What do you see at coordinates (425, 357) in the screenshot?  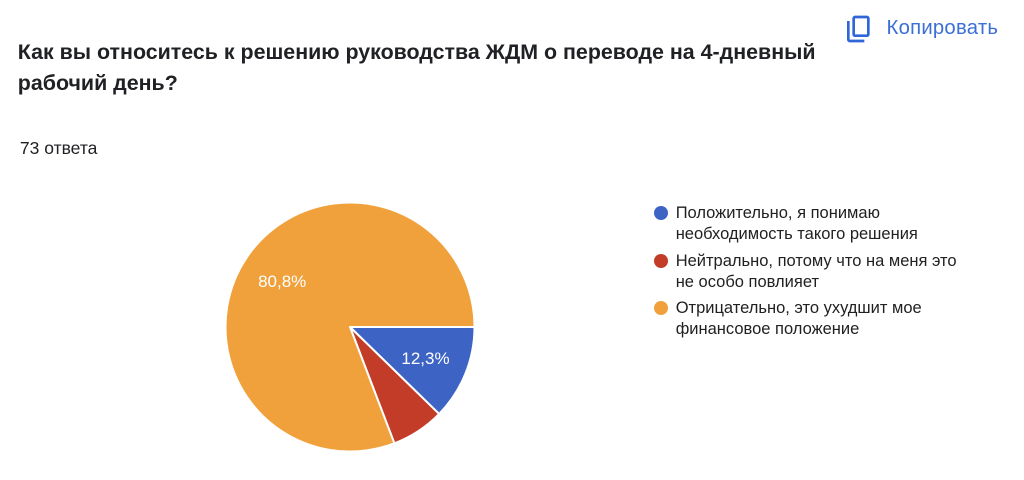 I see `svg-text: 12,3%` at bounding box center [425, 357].